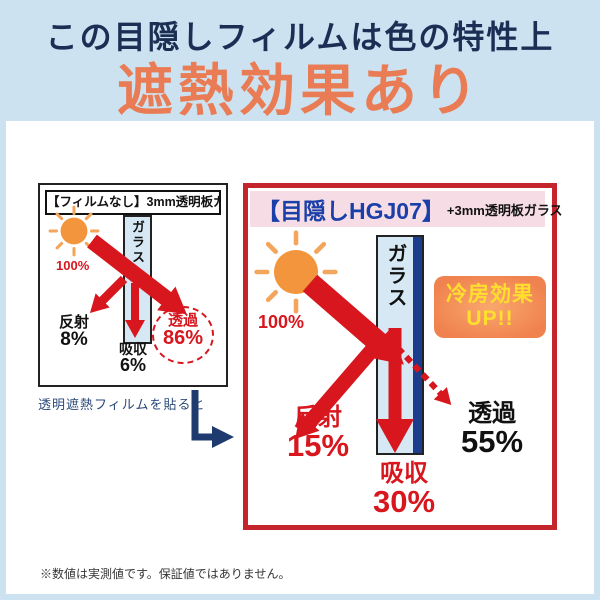  I want to click on transmit-value: 86%, so click(183, 338).